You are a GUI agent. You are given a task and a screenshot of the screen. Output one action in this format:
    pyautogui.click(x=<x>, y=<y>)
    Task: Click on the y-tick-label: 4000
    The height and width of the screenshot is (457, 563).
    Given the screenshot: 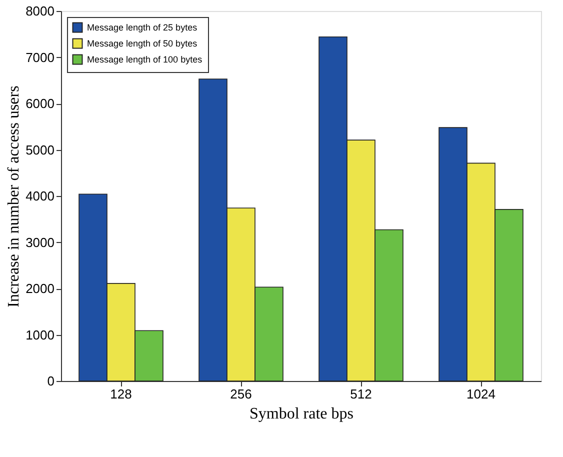 What is the action you would take?
    pyautogui.click(x=40, y=196)
    